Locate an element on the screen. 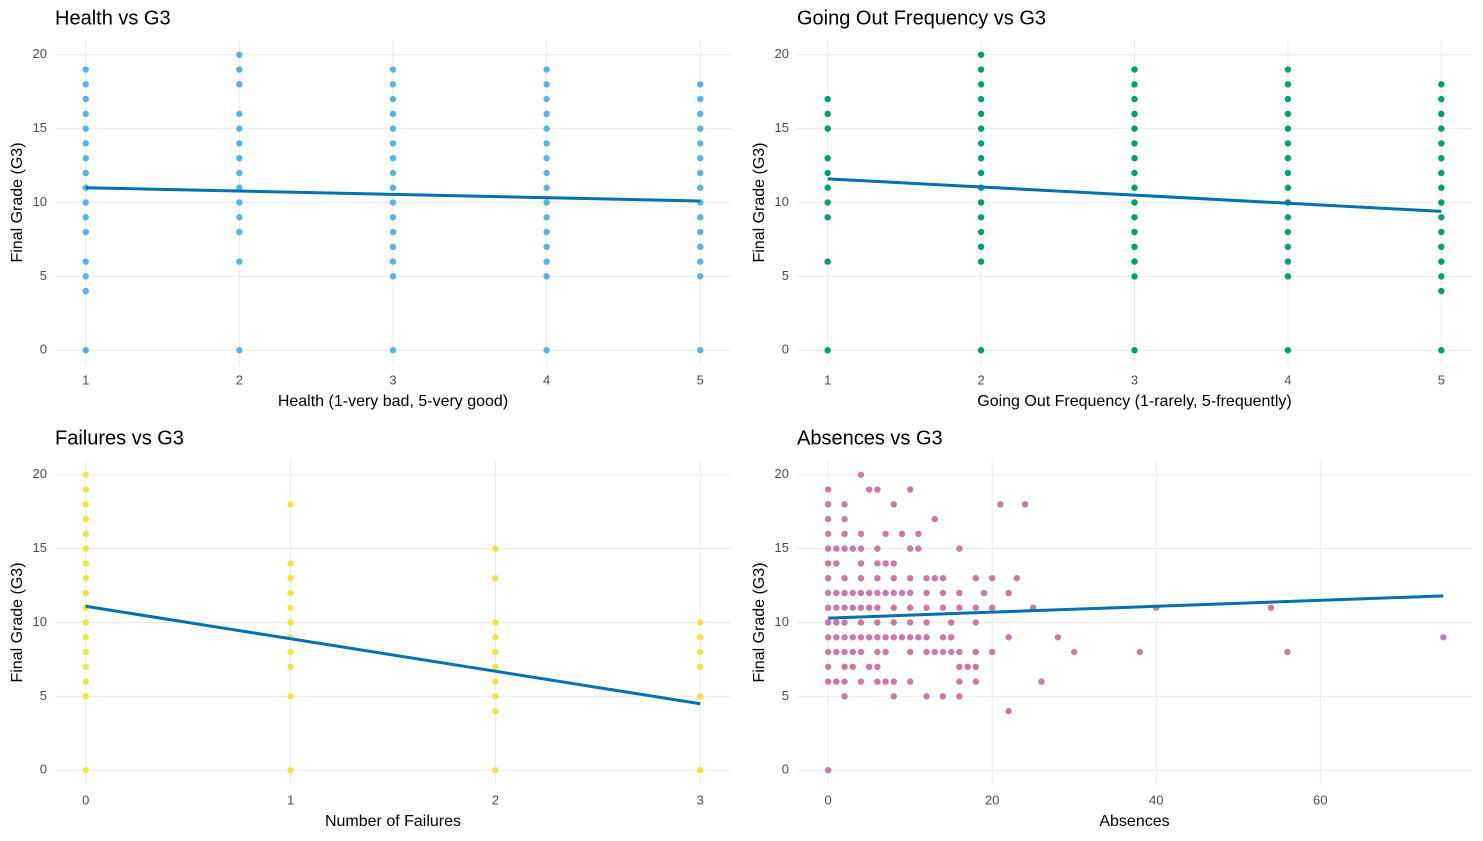 The width and height of the screenshot is (1483, 841). y-axis-title: Final Grade (G3) is located at coordinates (759, 202).